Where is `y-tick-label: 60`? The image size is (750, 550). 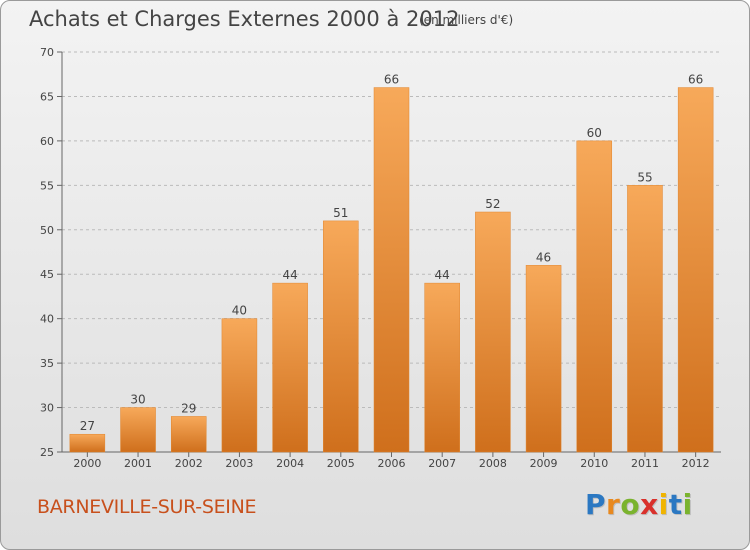 y-tick-label: 60 is located at coordinates (47, 141).